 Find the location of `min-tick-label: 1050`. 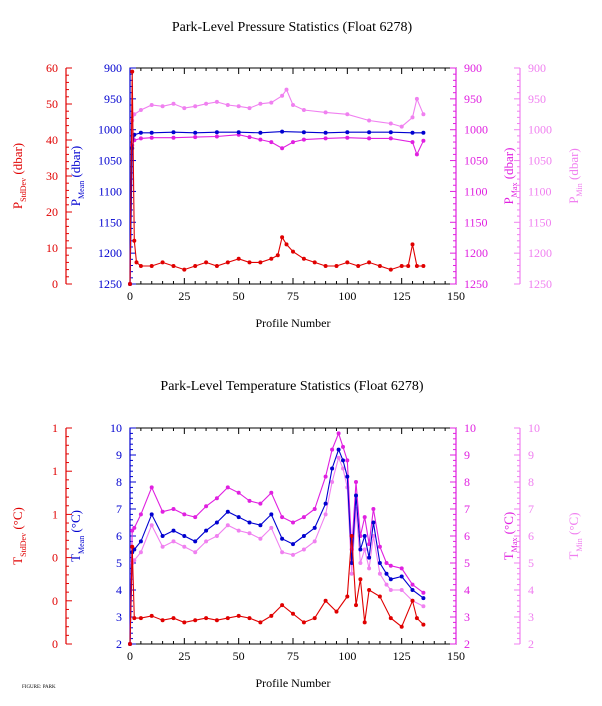

min-tick-label: 1050 is located at coordinates (540, 161).